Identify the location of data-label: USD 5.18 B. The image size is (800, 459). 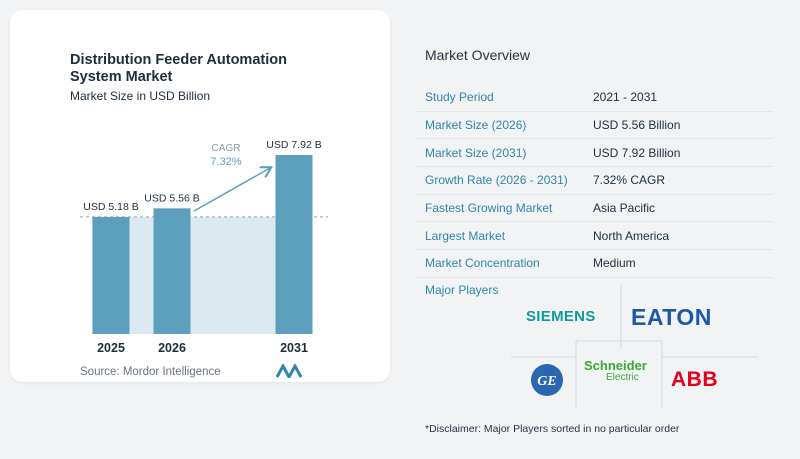
(110, 207).